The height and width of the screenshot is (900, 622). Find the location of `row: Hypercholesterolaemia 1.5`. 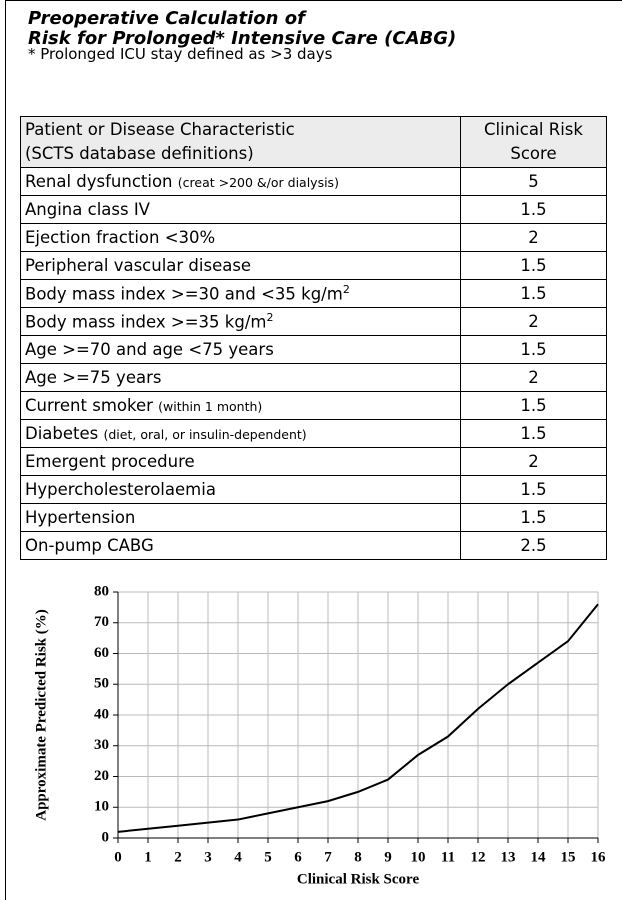

row: Hypercholesterolaemia 1.5 is located at coordinates (313, 489).